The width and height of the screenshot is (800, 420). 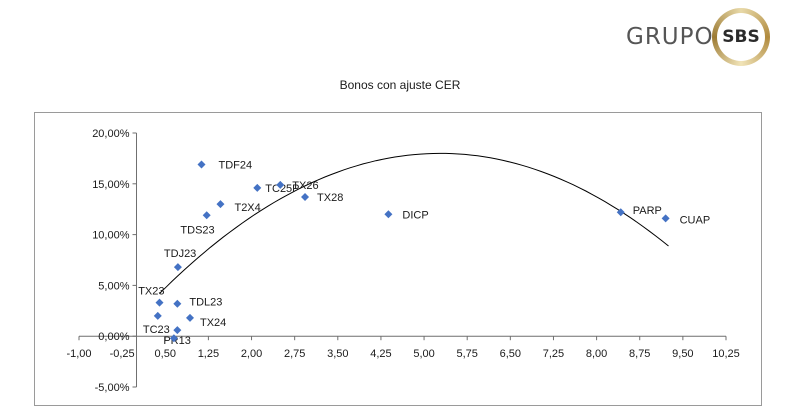 I want to click on x-tick-label: 10,25, so click(x=726, y=354).